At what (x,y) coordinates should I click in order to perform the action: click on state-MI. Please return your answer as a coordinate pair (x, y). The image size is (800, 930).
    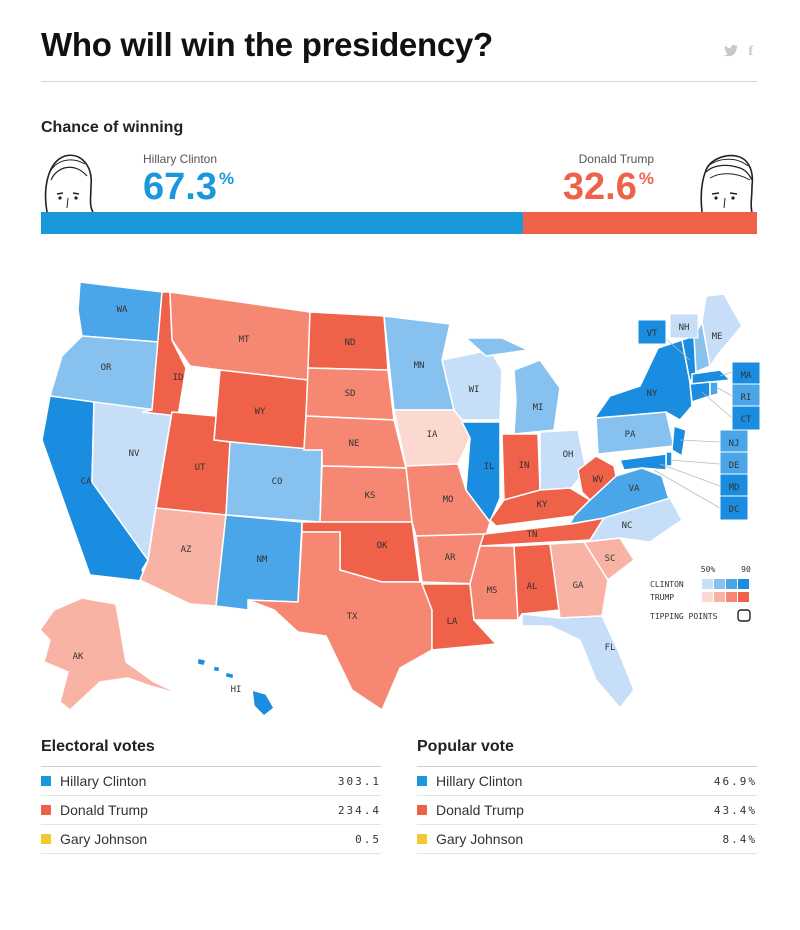
    Looking at the image, I should click on (512, 386).